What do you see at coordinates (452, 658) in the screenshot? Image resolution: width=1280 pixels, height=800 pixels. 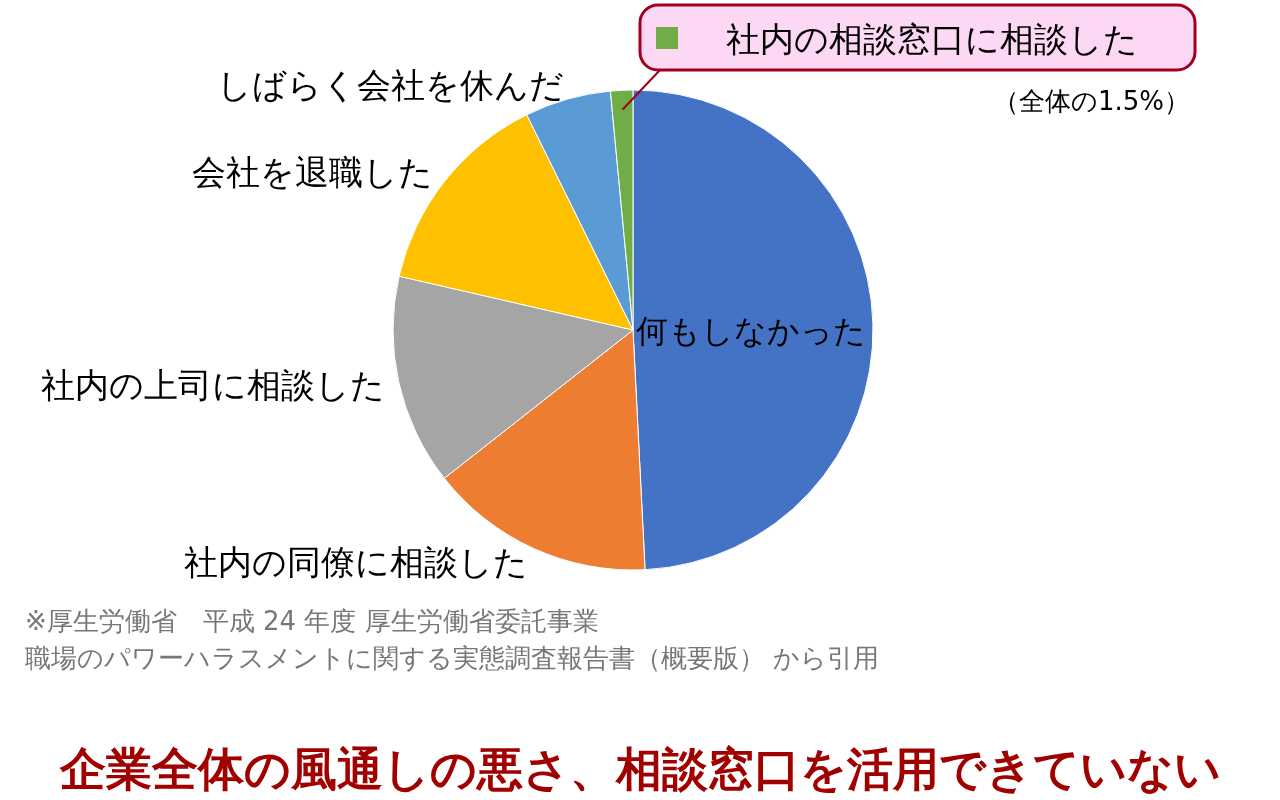 I see `text: 職場のパワーハラスメントに関する実態調査報告書（概要版） から引用` at bounding box center [452, 658].